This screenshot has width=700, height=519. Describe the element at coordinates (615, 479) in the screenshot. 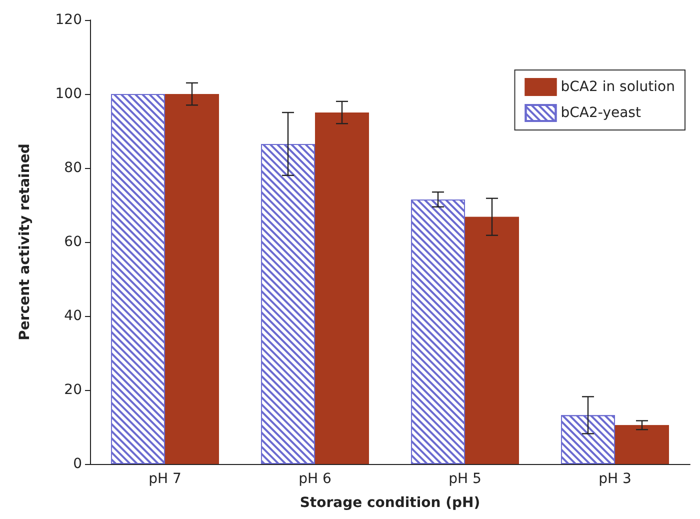

I see `x-tick-label: pH 3` at that location.